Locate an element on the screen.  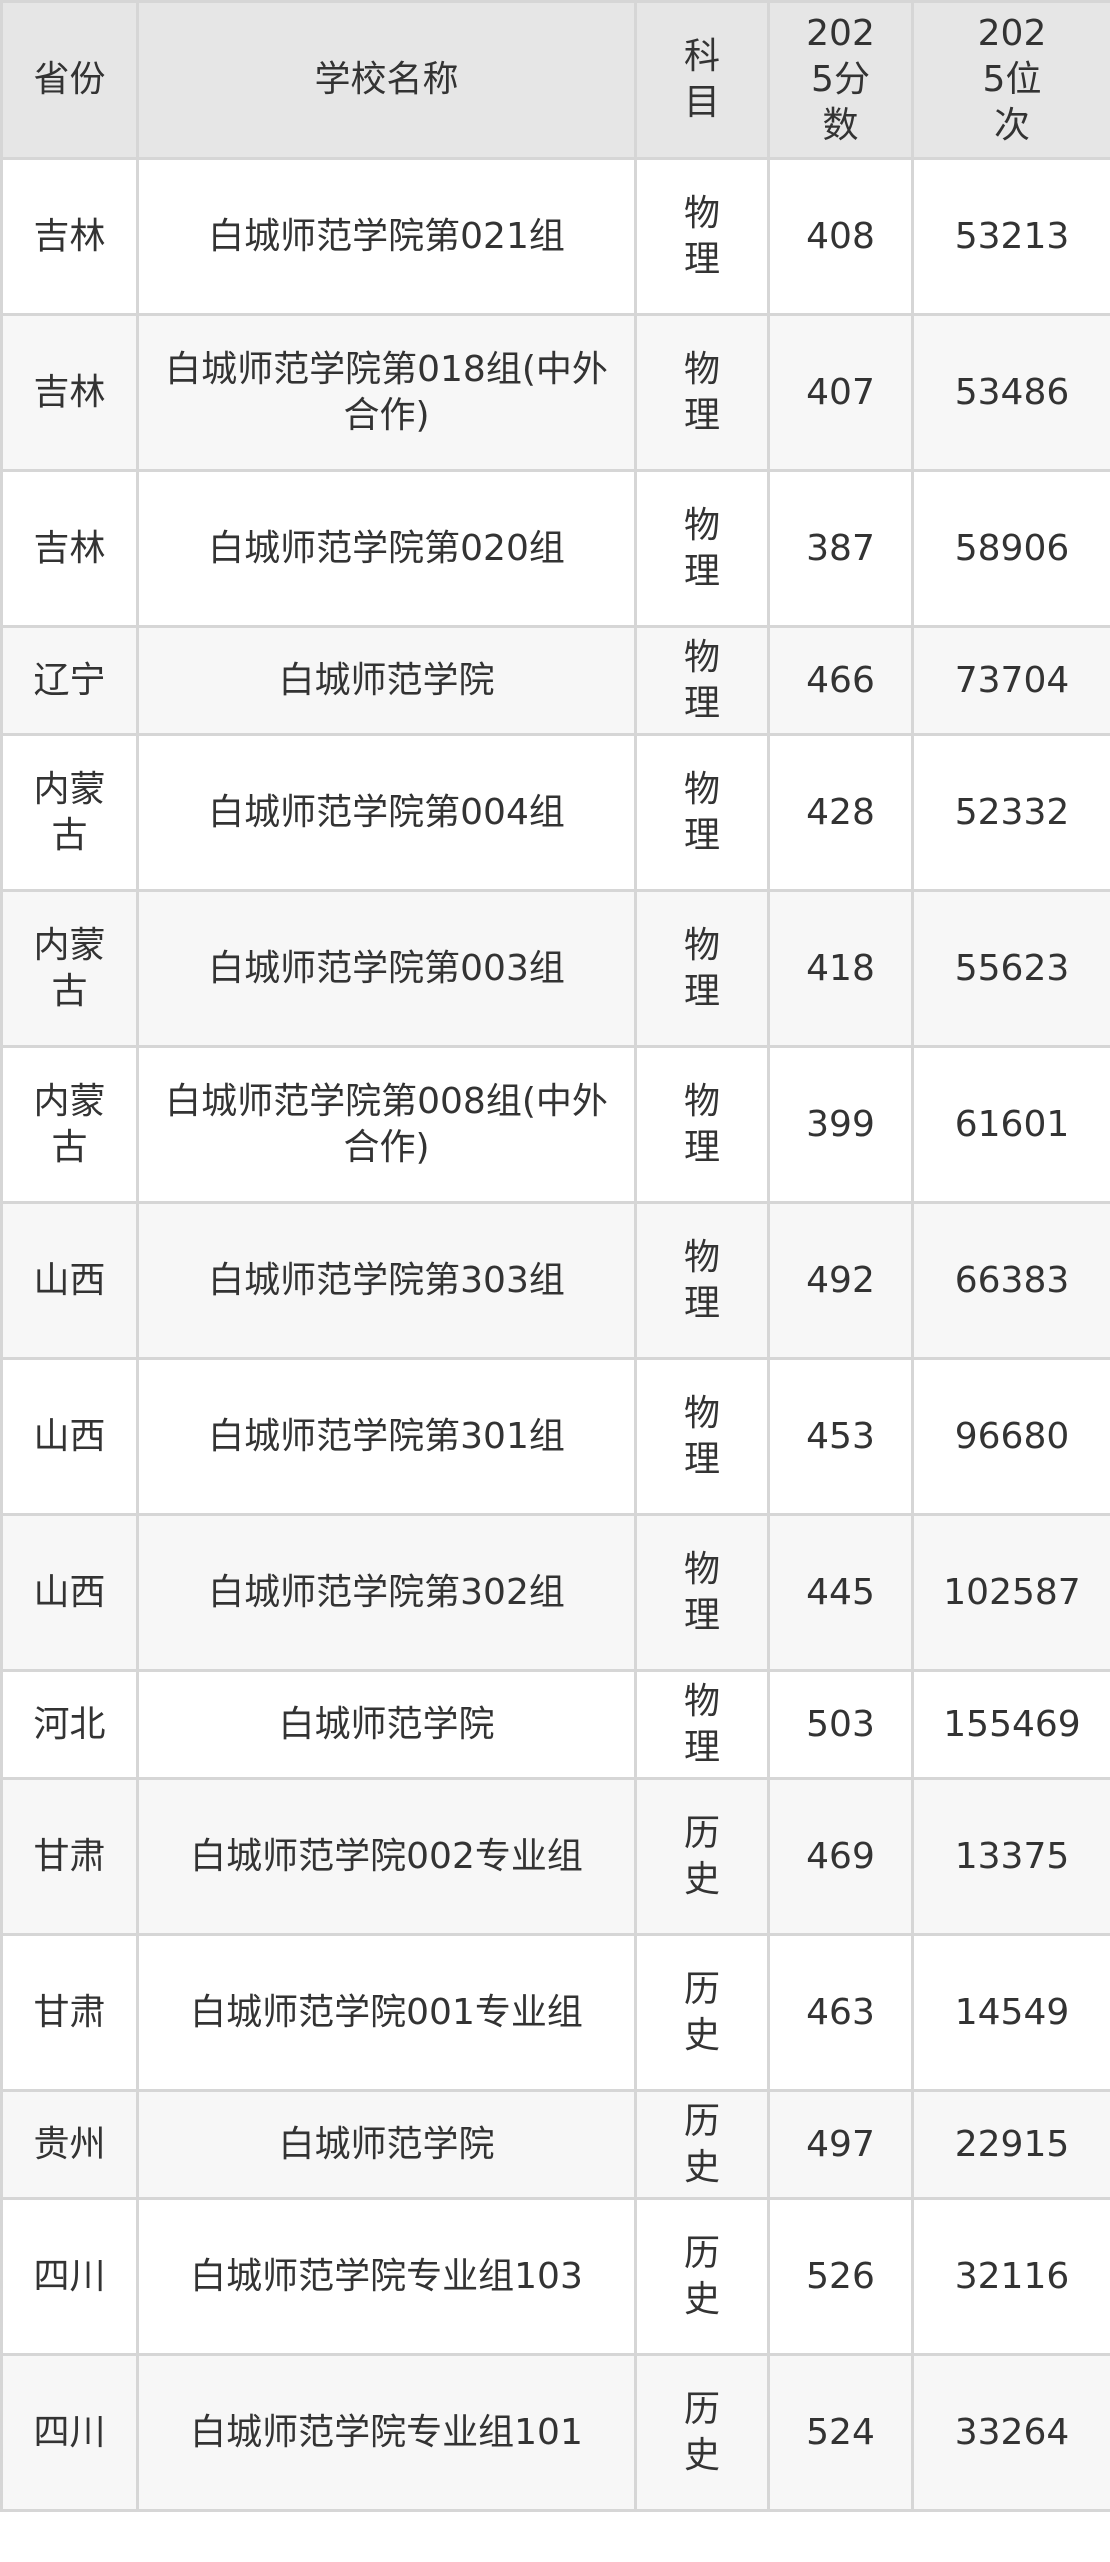
score-cell: 492 is located at coordinates (840, 1280).